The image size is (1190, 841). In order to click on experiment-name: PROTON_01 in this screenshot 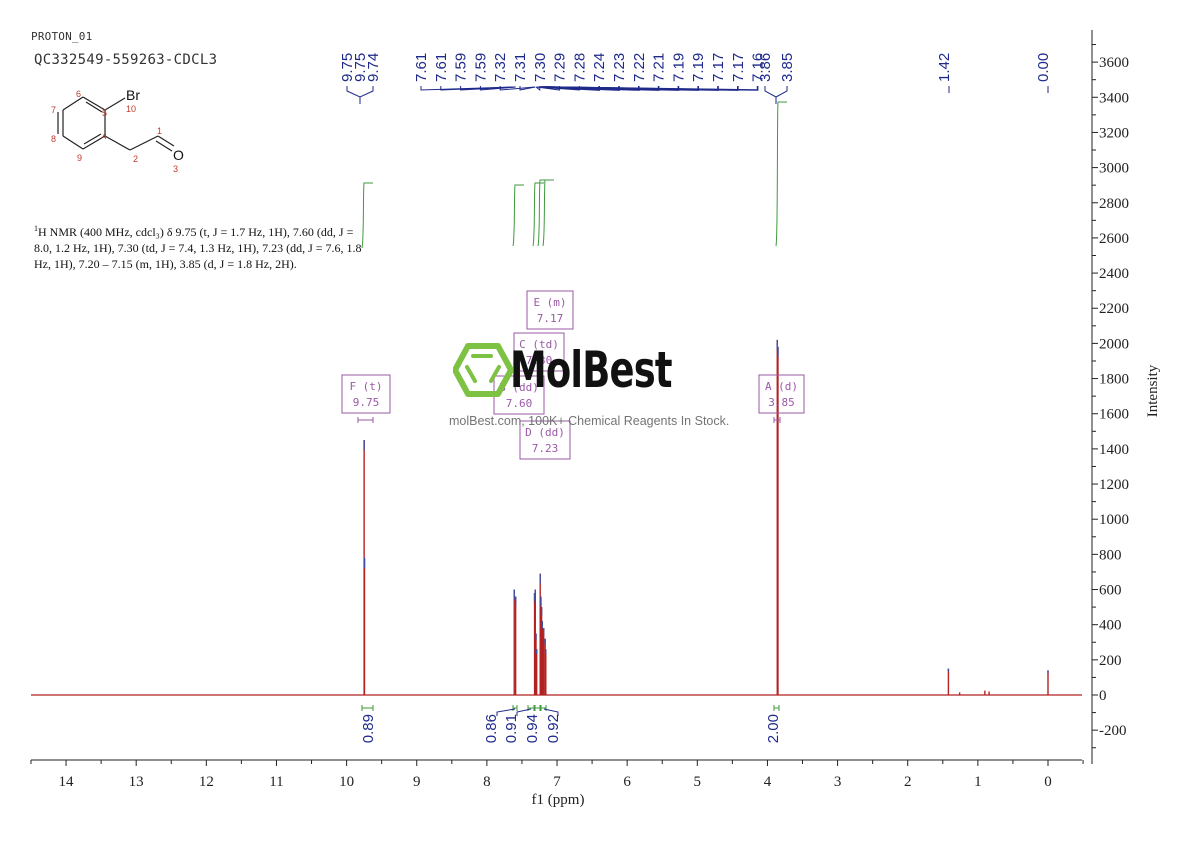, I will do `click(62, 36)`.